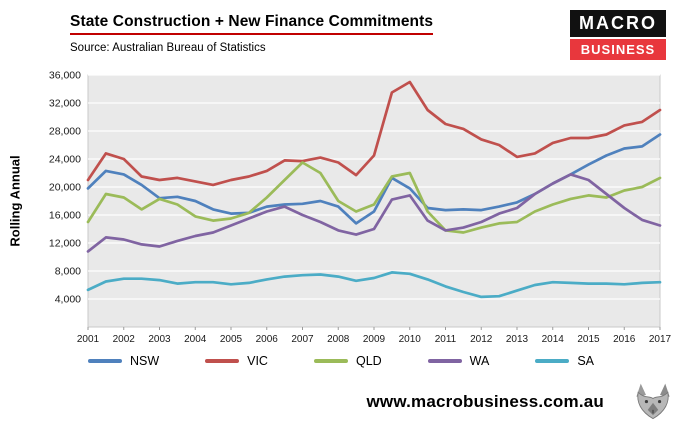  What do you see at coordinates (159, 339) in the screenshot?
I see `x-tick-label: 2003` at bounding box center [159, 339].